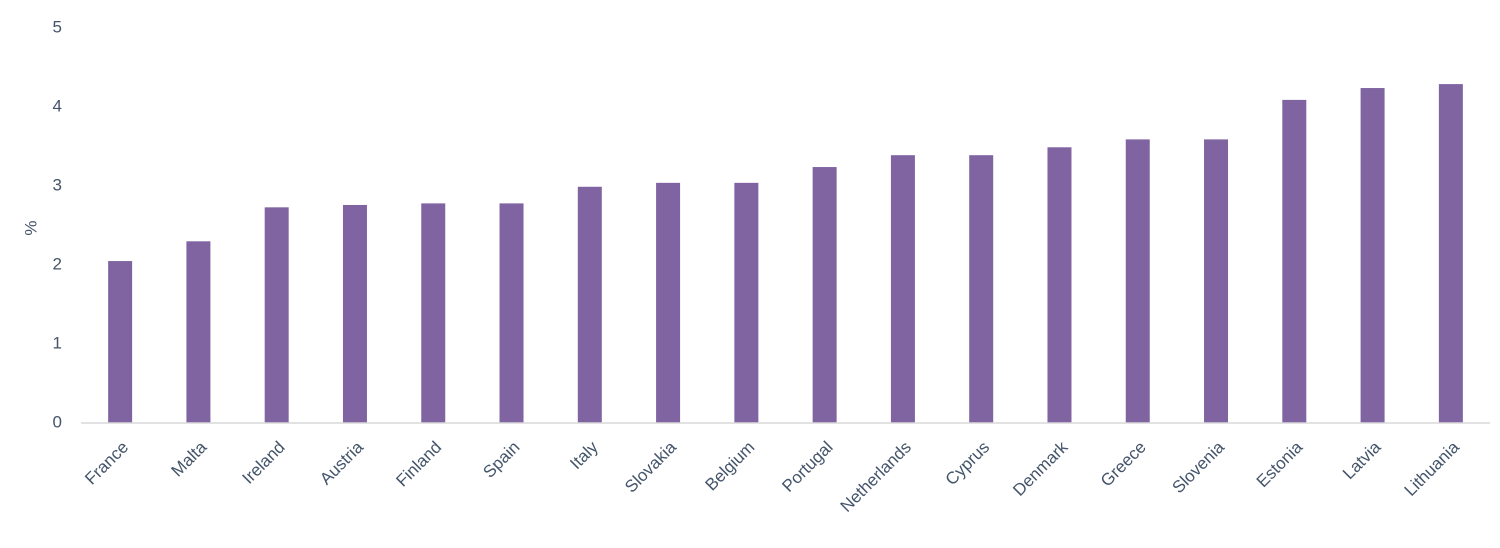 This screenshot has height=548, width=1500. Describe the element at coordinates (341, 462) in the screenshot. I see `x-tick-label: Austria` at that location.